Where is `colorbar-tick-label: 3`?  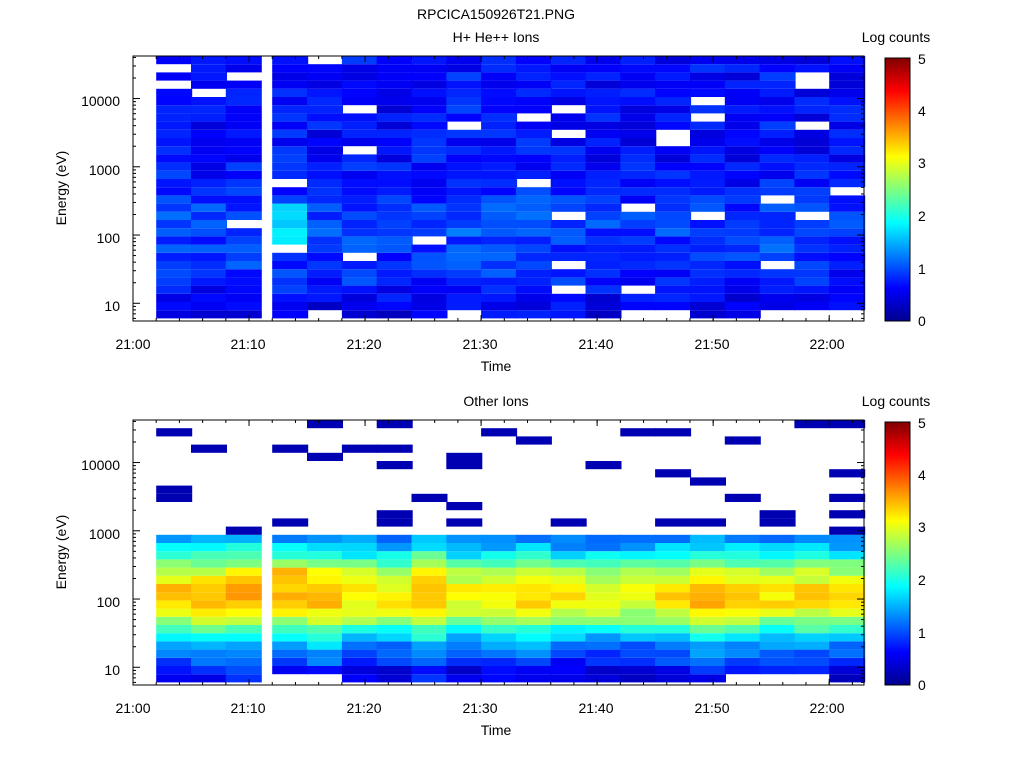
colorbar-tick-label: 3 is located at coordinates (922, 163).